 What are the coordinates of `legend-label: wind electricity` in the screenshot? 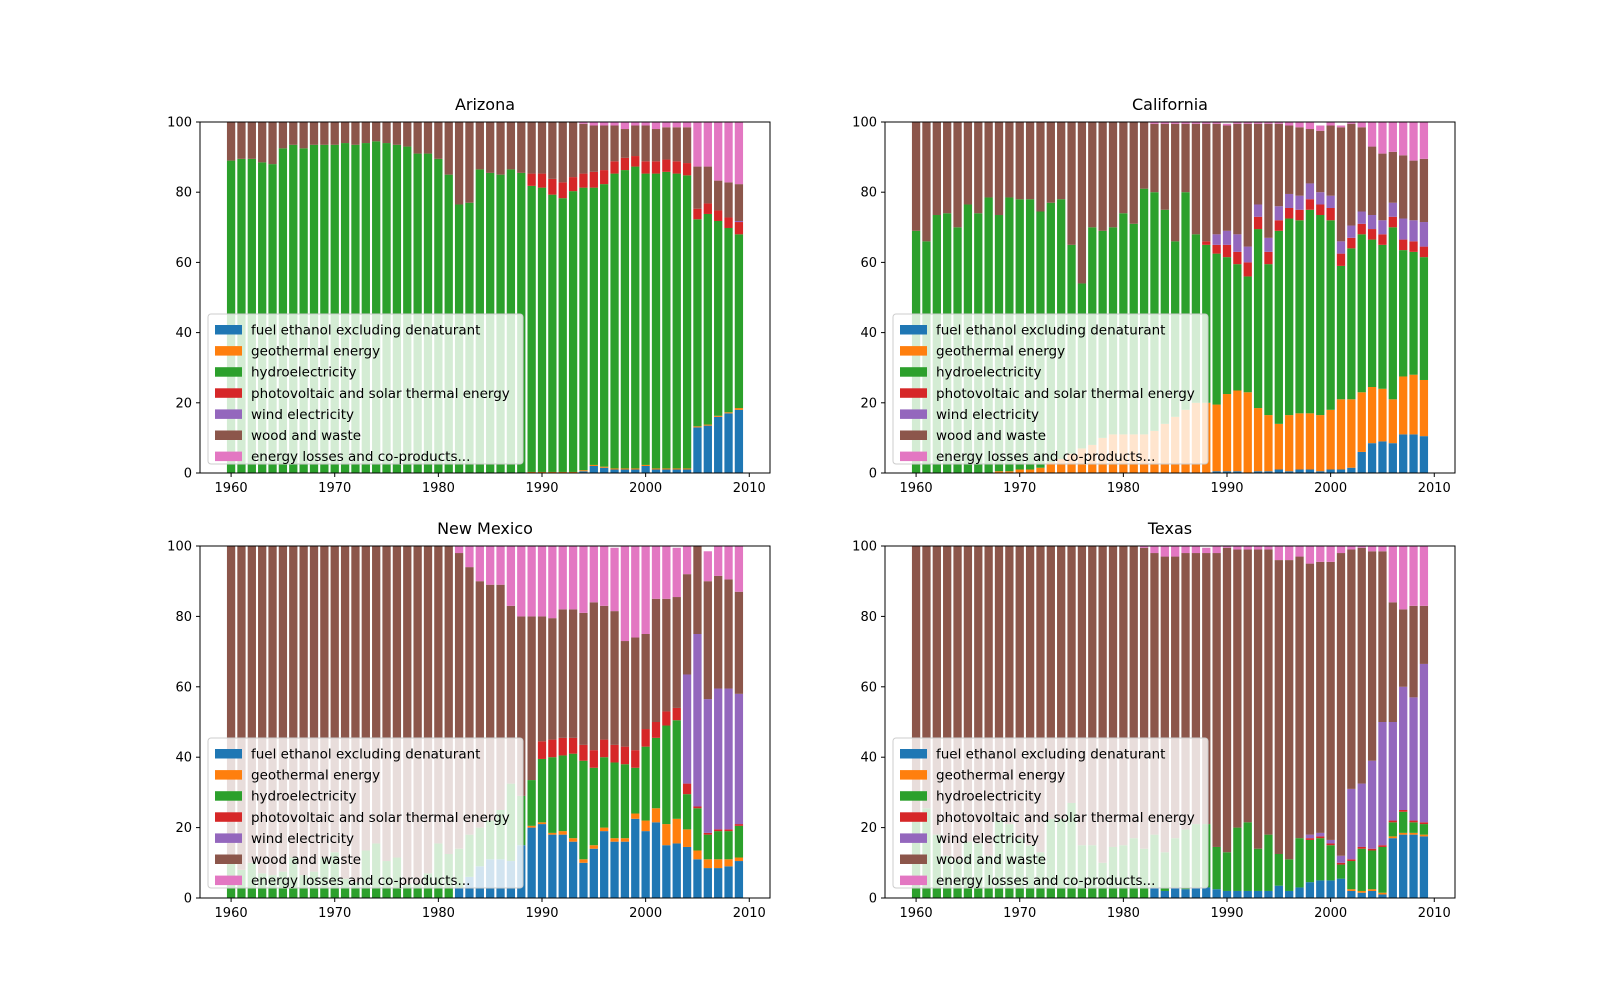 It's located at (987, 839).